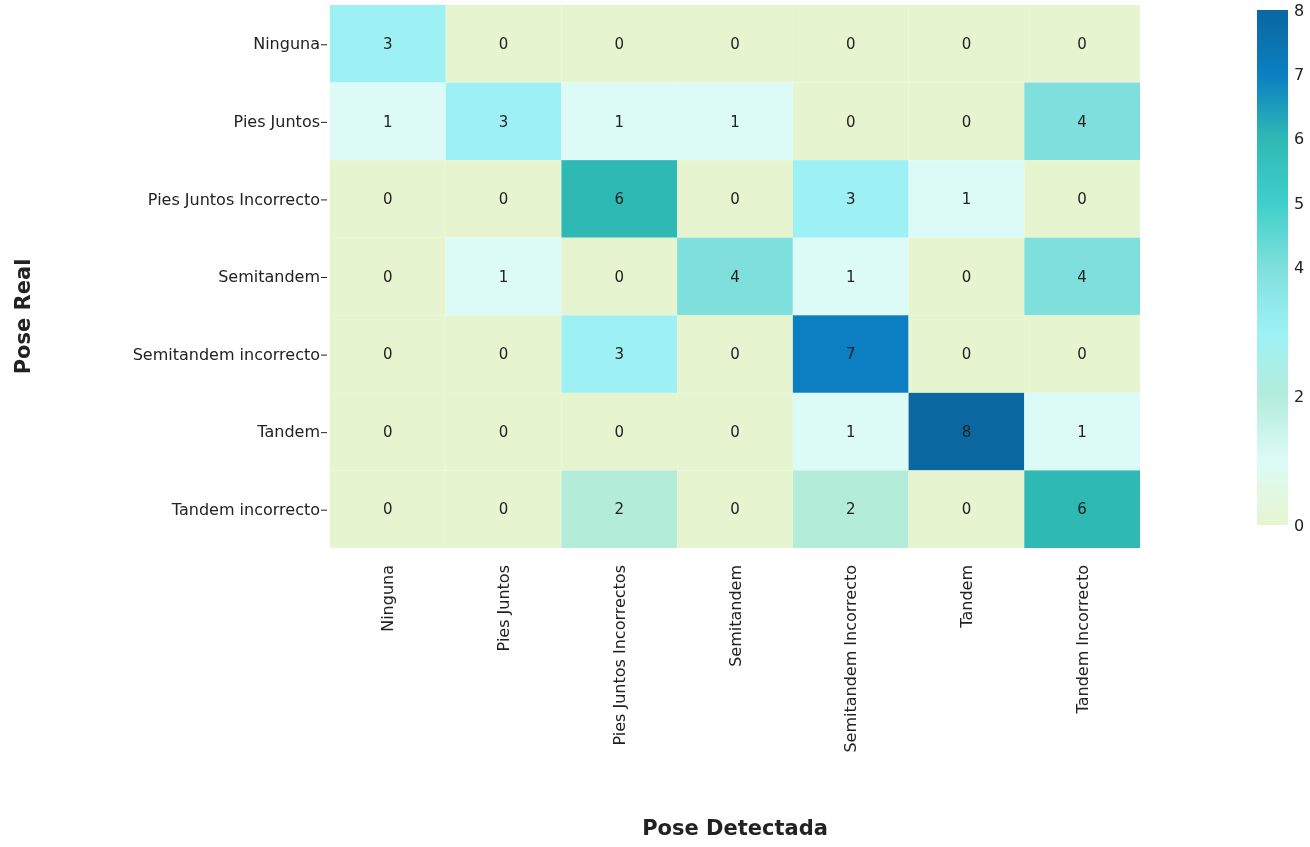  Describe the element at coordinates (850, 354) in the screenshot. I see `data-label: 7` at that location.